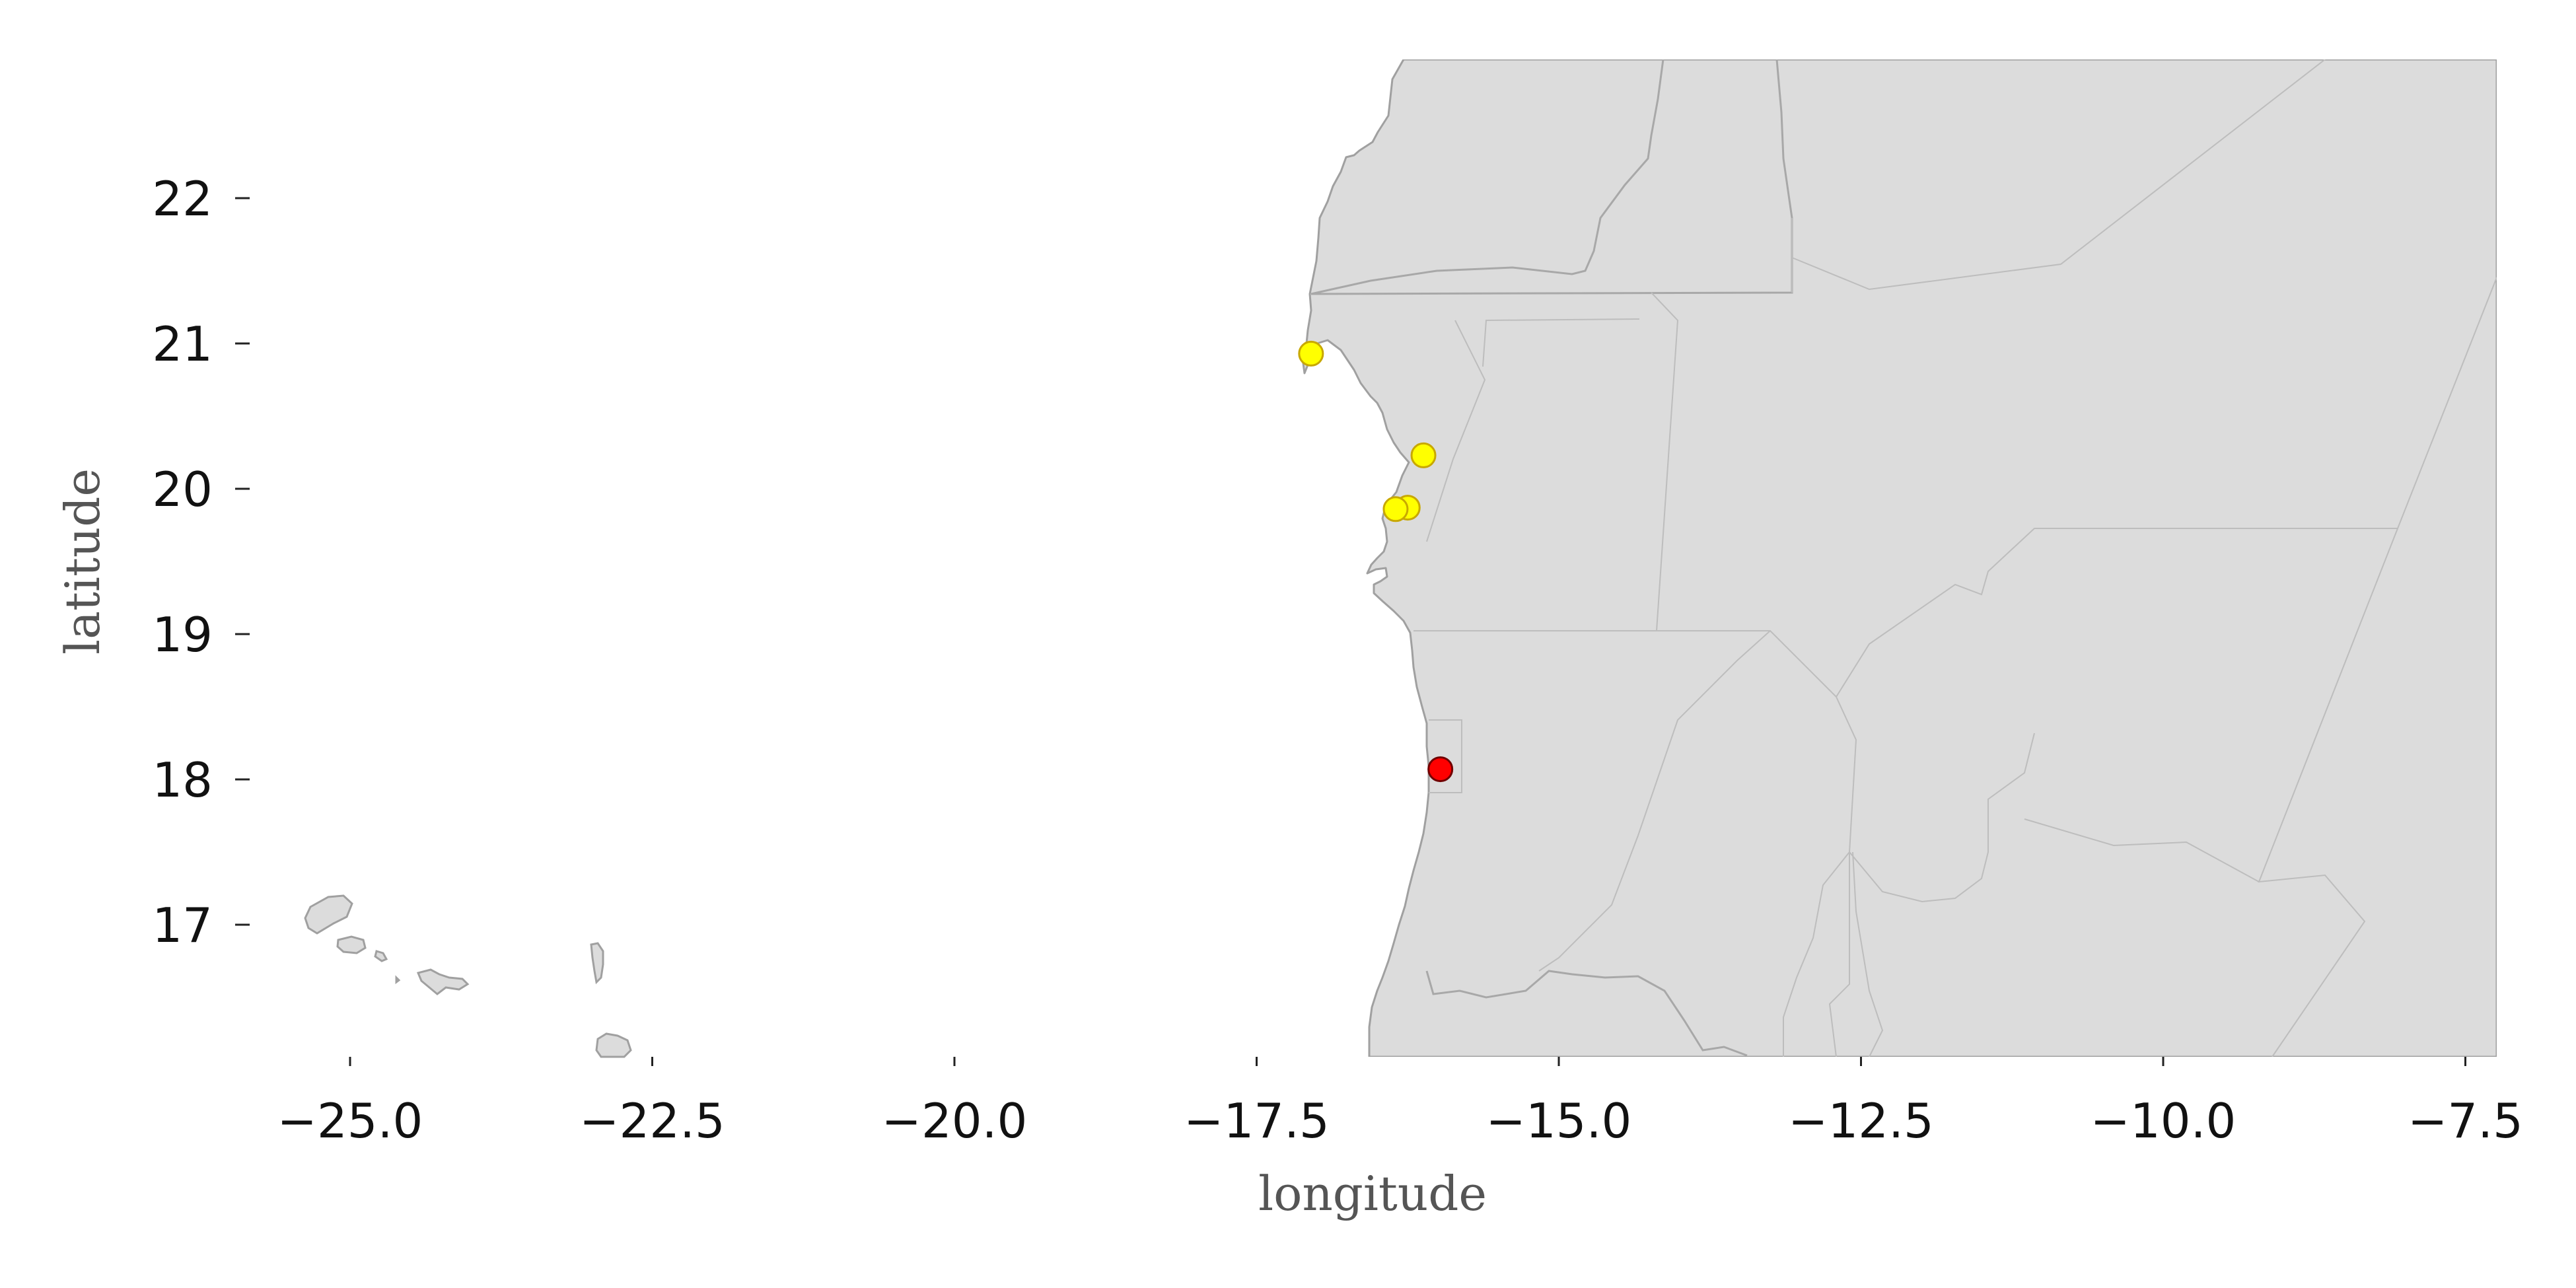 Image resolution: width=2576 pixels, height=1288 pixels. Describe the element at coordinates (1376, 561) in the screenshot. I see `data-points` at that location.